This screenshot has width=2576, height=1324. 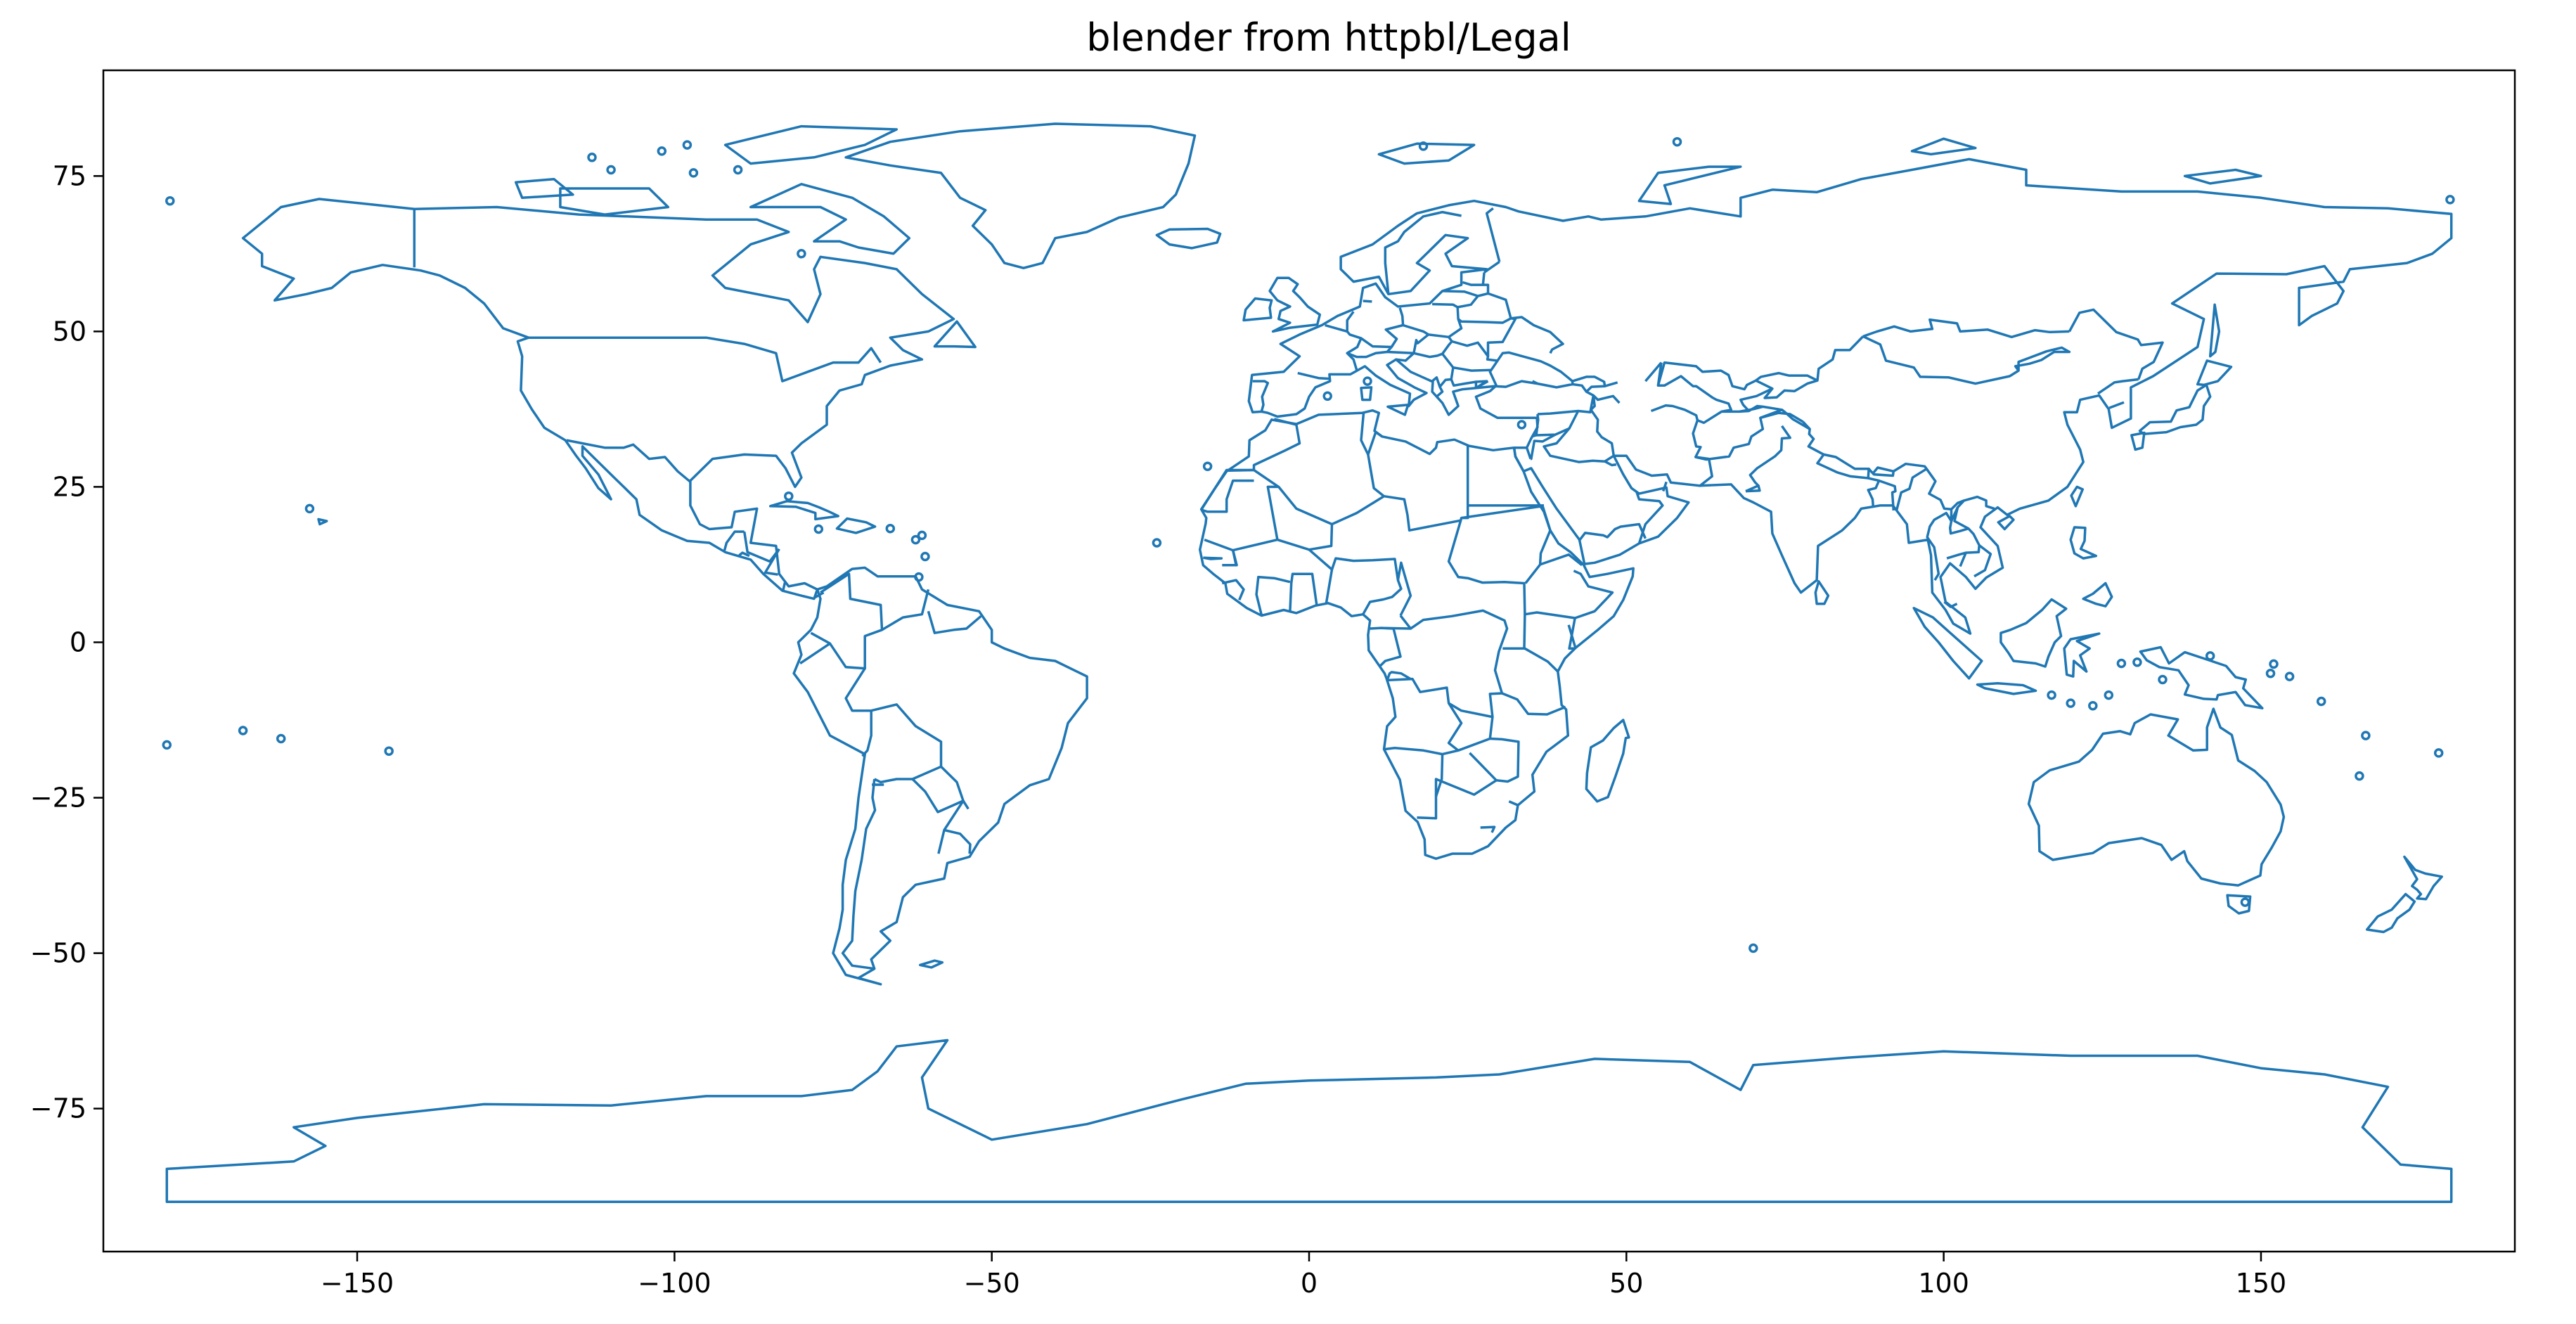 What do you see at coordinates (1188, 238) in the screenshot?
I see `landmass-iceland` at bounding box center [1188, 238].